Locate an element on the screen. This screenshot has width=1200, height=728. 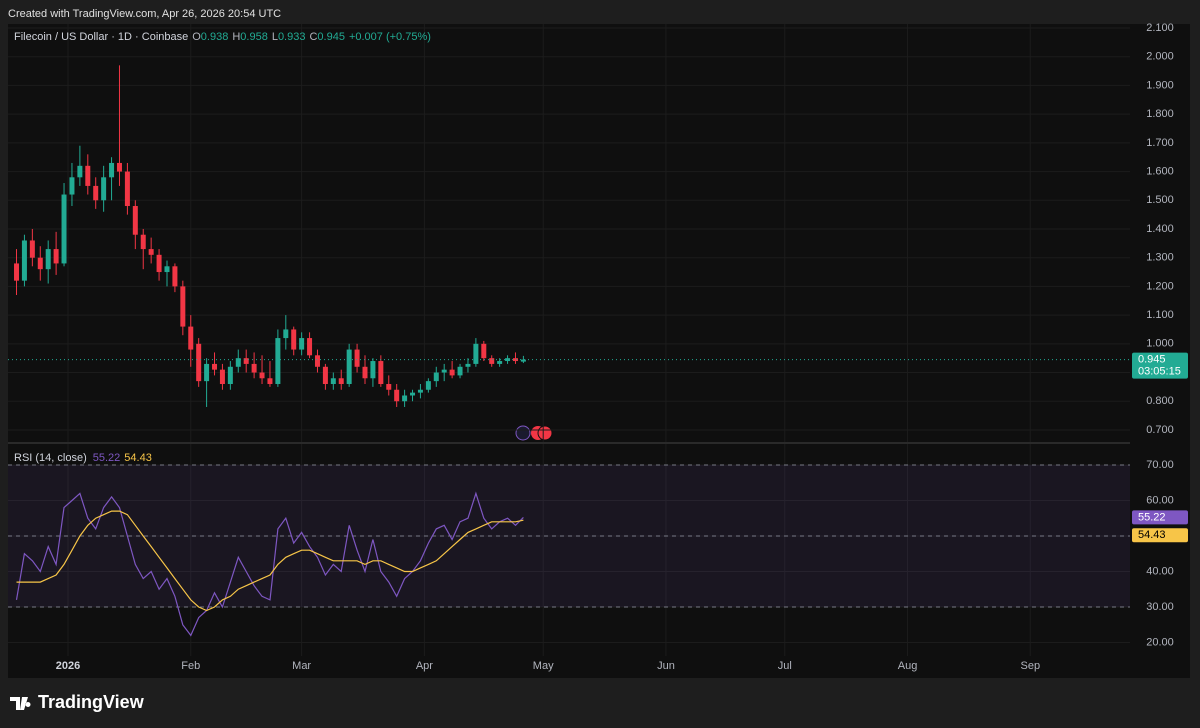
y-tick-label: 1.900 is located at coordinates (1160, 85).